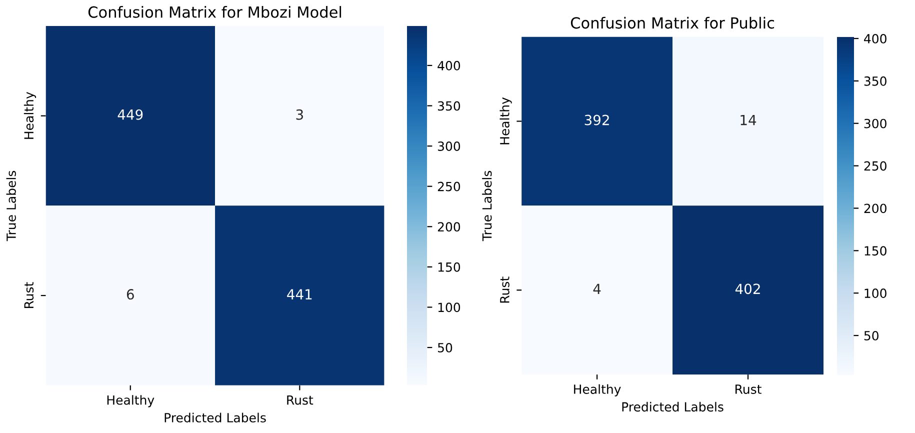  Describe the element at coordinates (299, 294) in the screenshot. I see `data-label: 441` at that location.